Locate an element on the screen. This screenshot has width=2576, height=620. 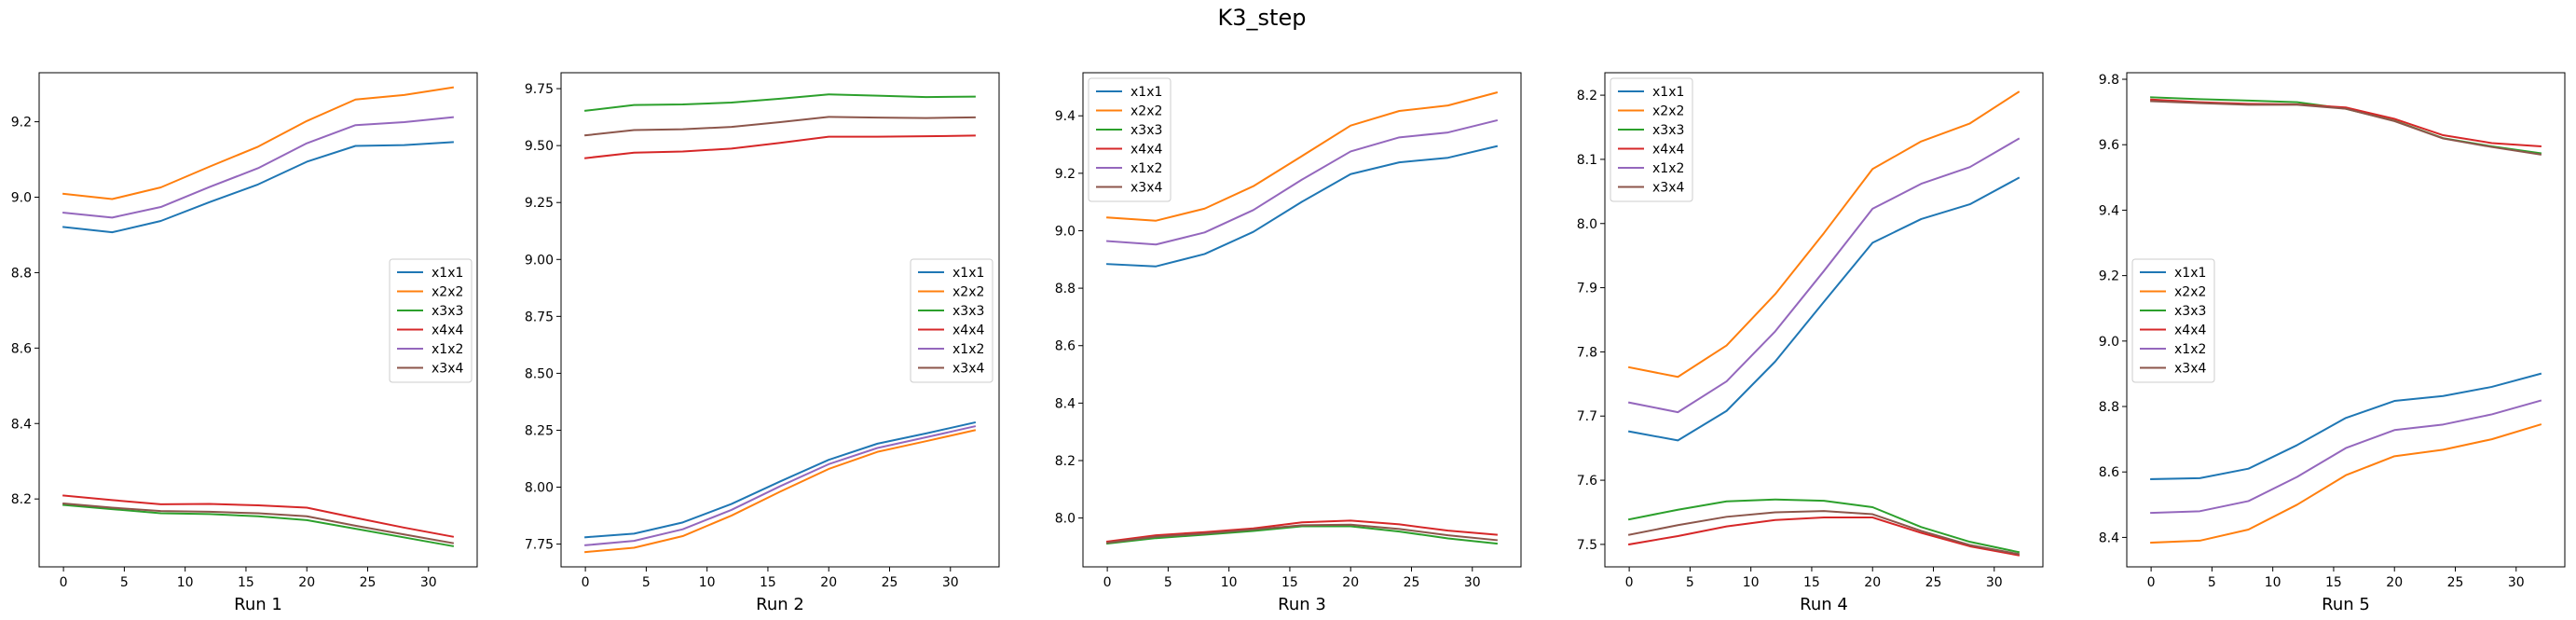
y-tick-label: 8.8 is located at coordinates (2109, 407).